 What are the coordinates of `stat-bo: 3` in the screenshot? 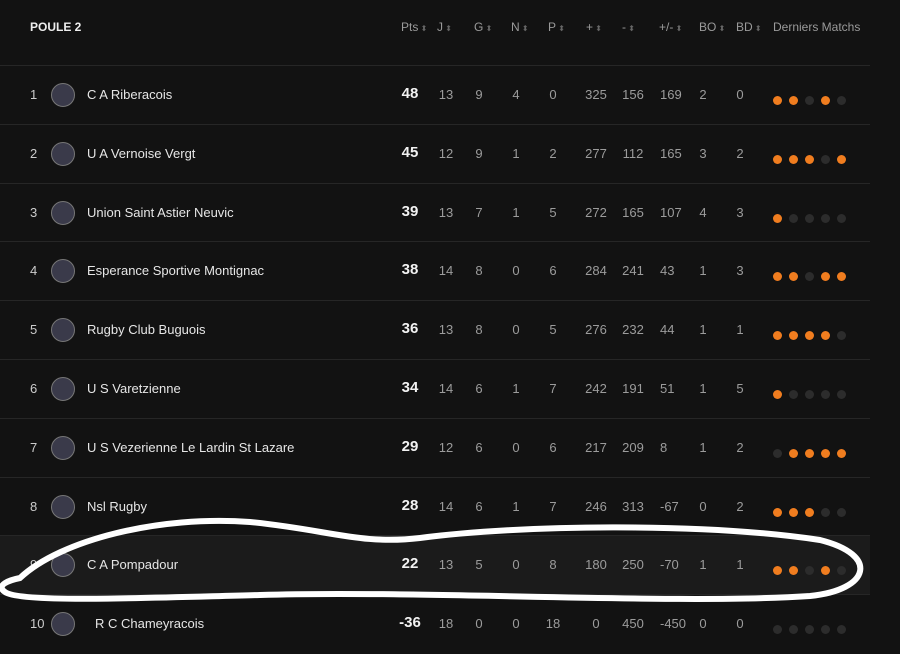 It's located at (703, 153).